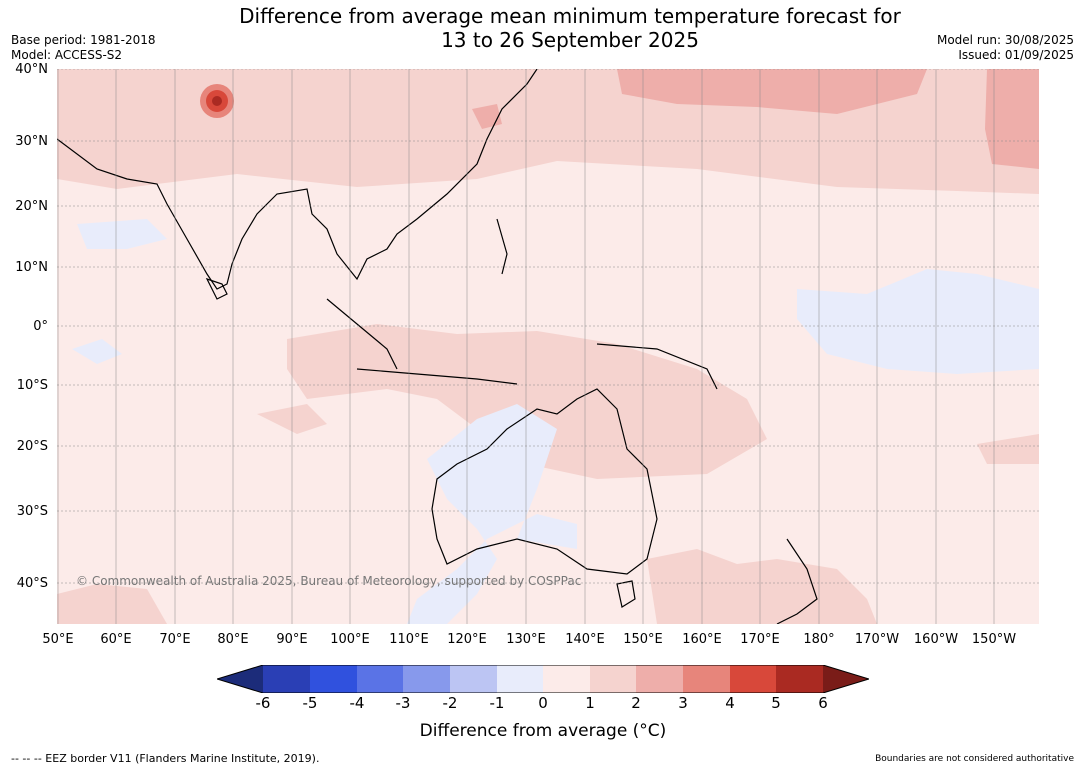  Describe the element at coordinates (116, 639) in the screenshot. I see `lon-label-60e: 60°E` at that location.